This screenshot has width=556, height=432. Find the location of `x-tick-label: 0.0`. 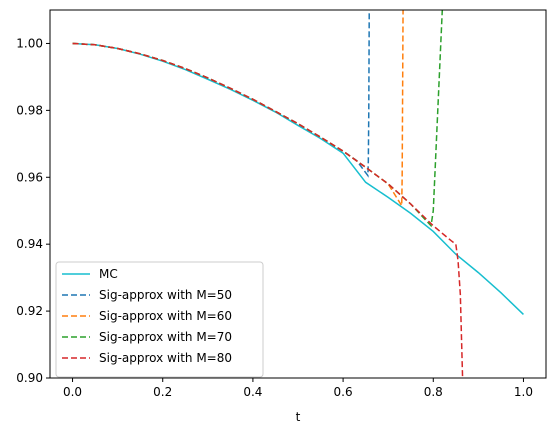

x-tick-label: 0.0 is located at coordinates (72, 392).